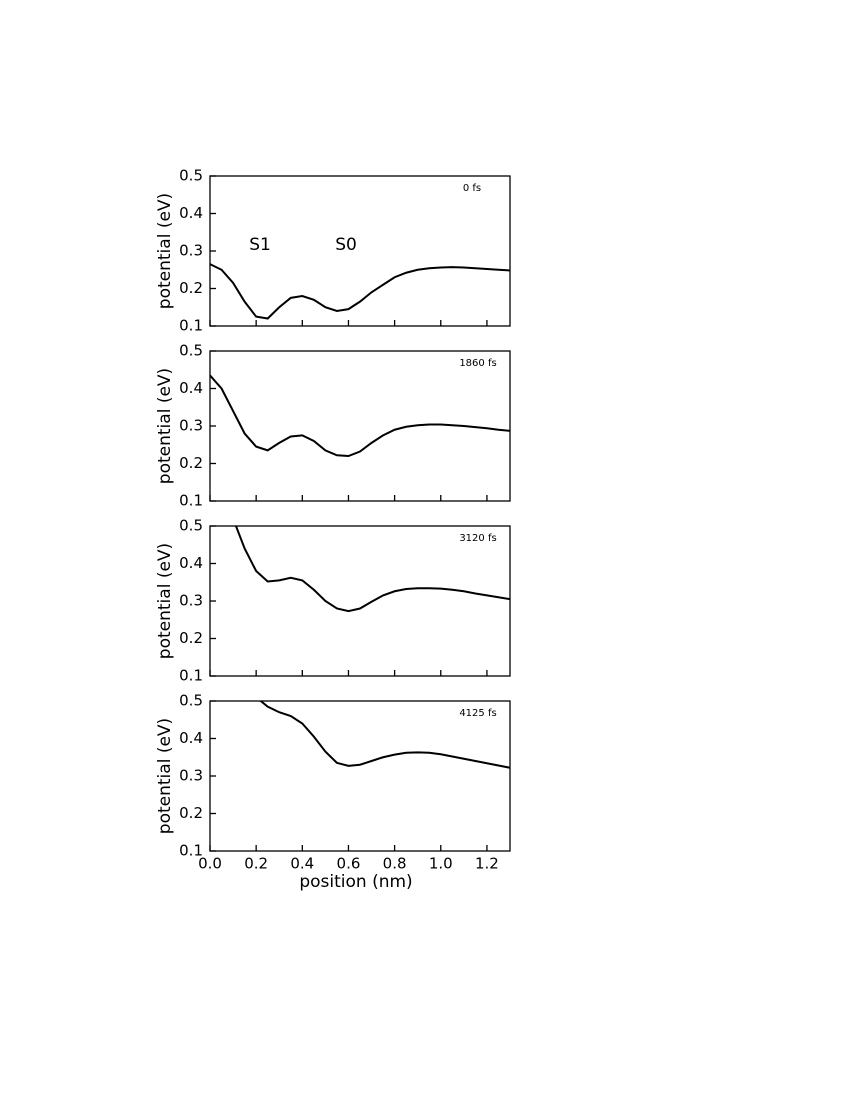  I want to click on annotation: 1860 fs, so click(477, 363).